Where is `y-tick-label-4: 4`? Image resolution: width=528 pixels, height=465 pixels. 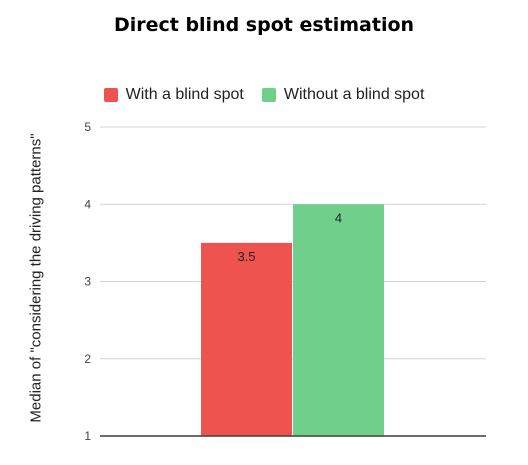
y-tick-label-4: 4 is located at coordinates (87, 204).